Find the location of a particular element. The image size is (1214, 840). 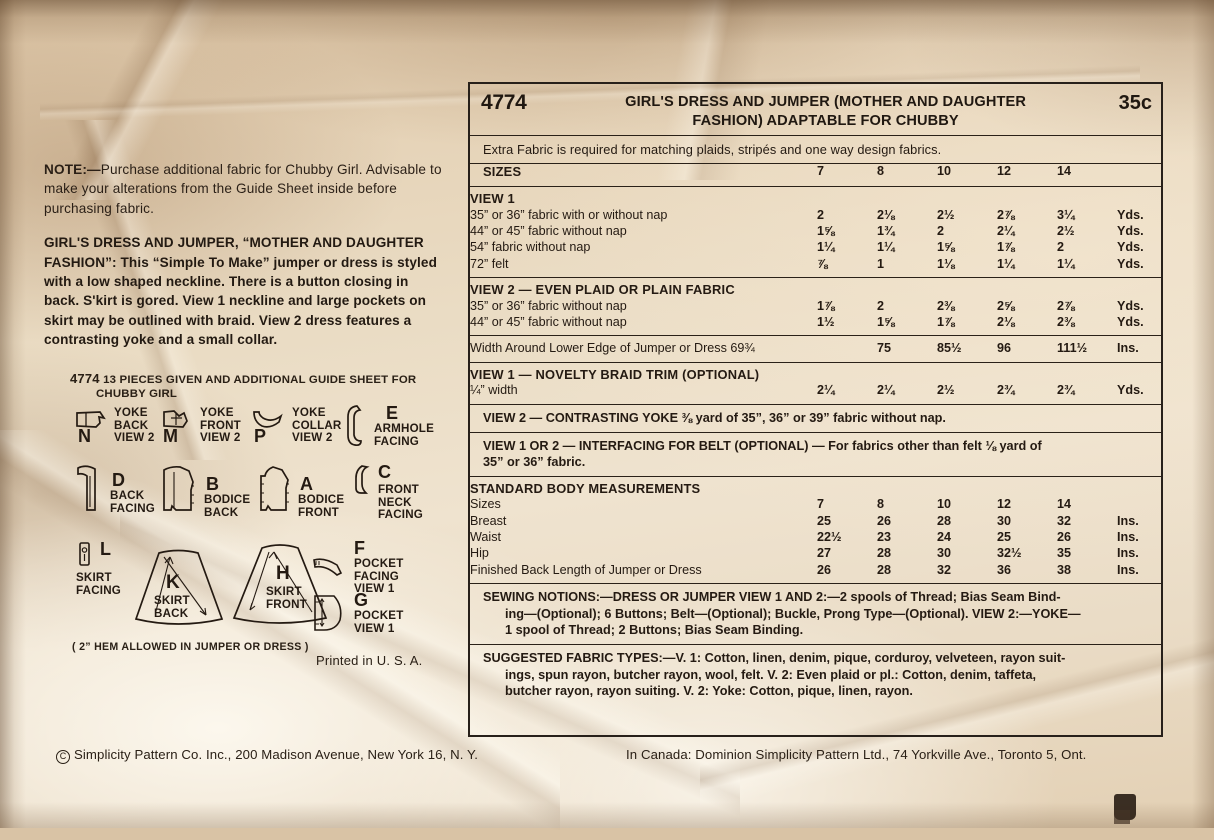

pattern-piece-F: F POCKET FACING VIEW 1 is located at coordinates (357, 567).